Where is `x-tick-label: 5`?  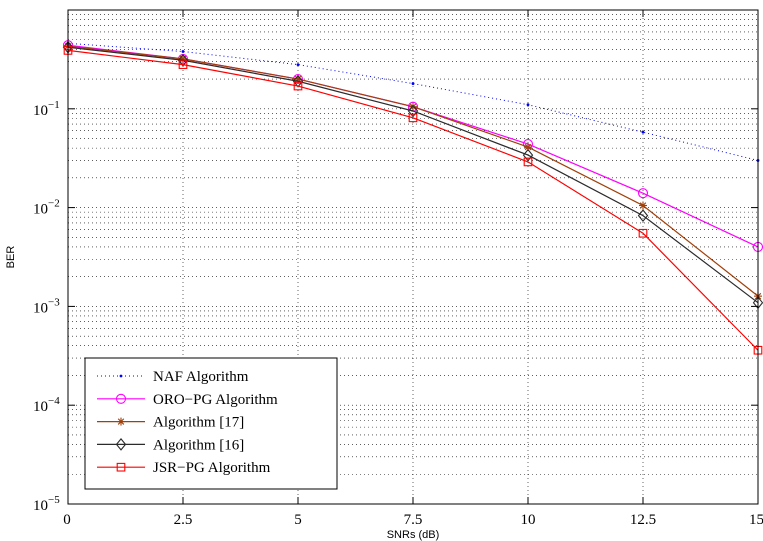 x-tick-label: 5 is located at coordinates (298, 520).